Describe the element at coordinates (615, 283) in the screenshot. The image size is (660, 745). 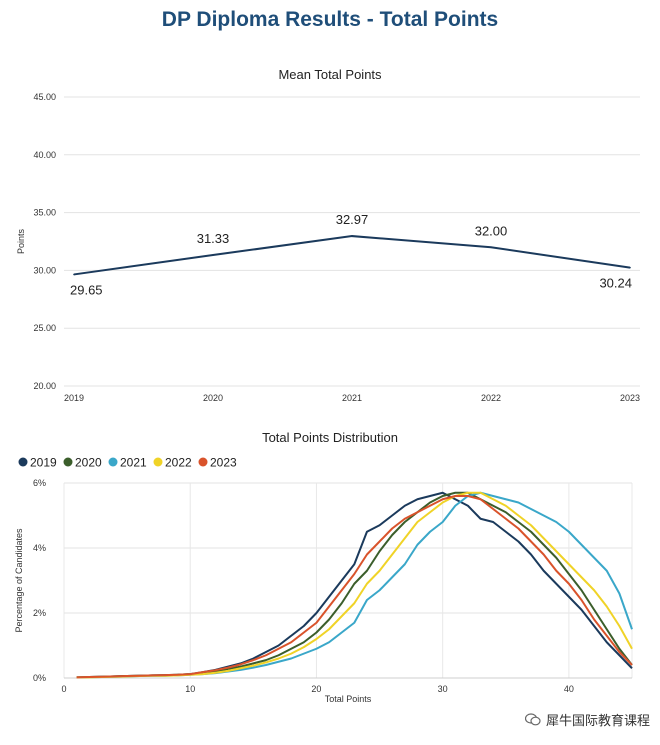
I see `data-label: 30.24` at that location.